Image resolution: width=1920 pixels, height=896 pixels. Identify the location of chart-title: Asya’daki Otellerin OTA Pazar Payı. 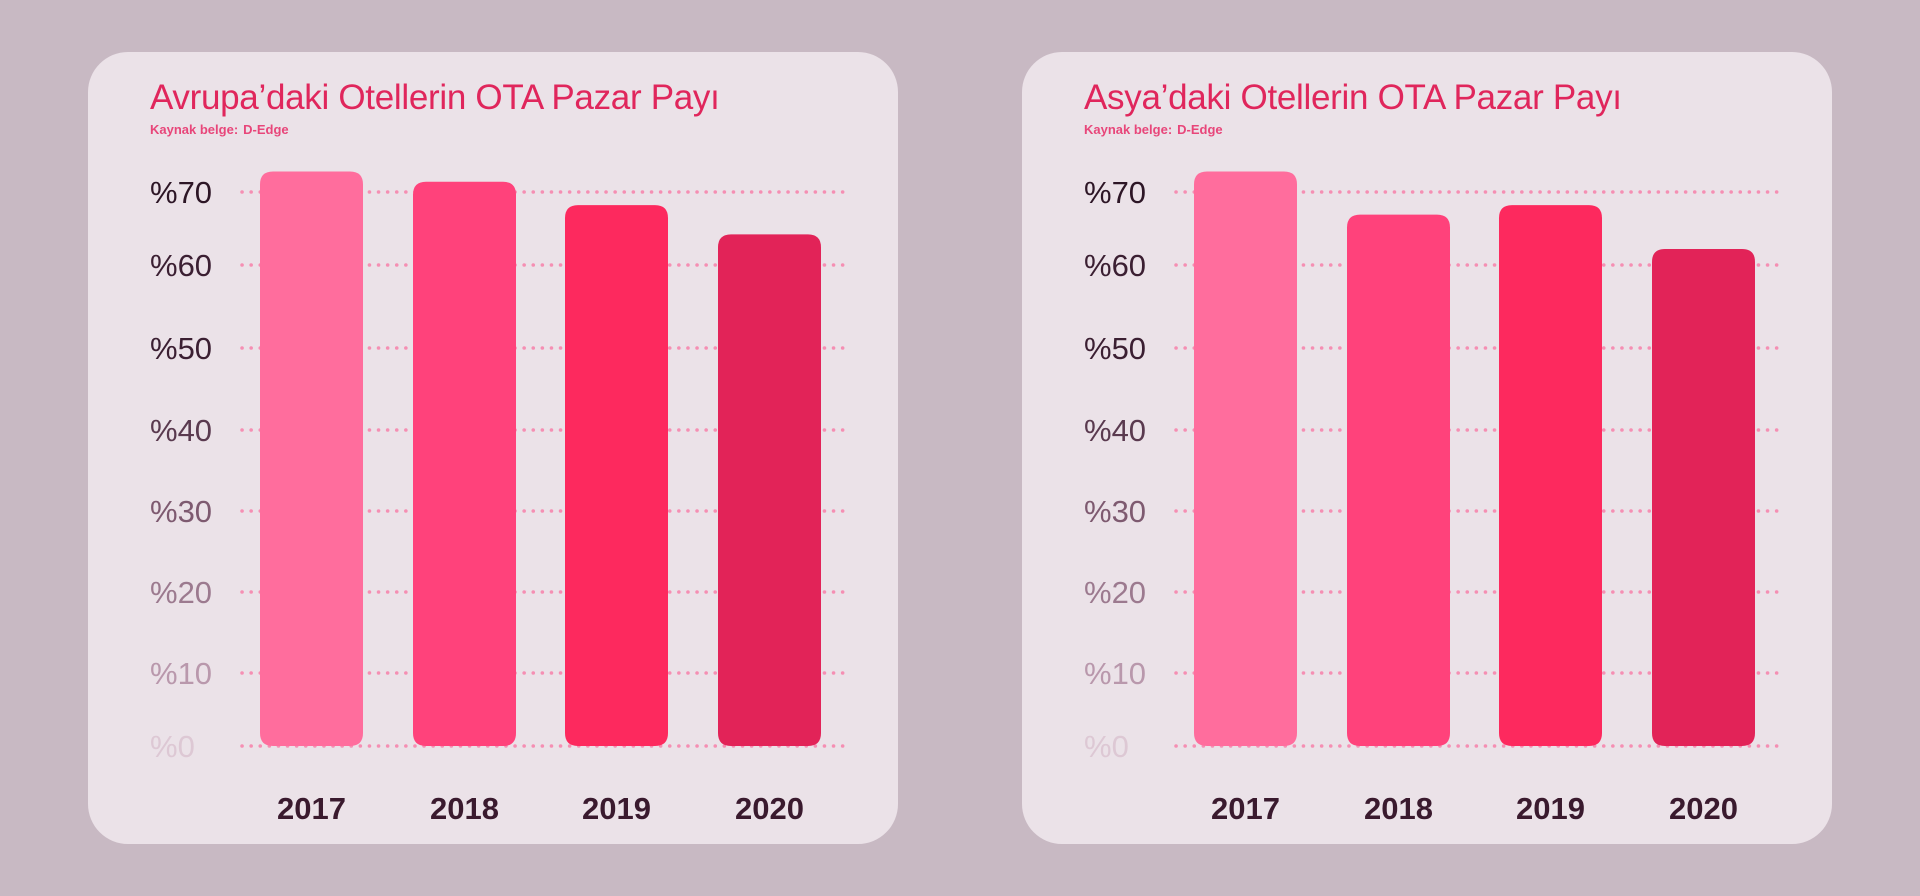
(1353, 97).